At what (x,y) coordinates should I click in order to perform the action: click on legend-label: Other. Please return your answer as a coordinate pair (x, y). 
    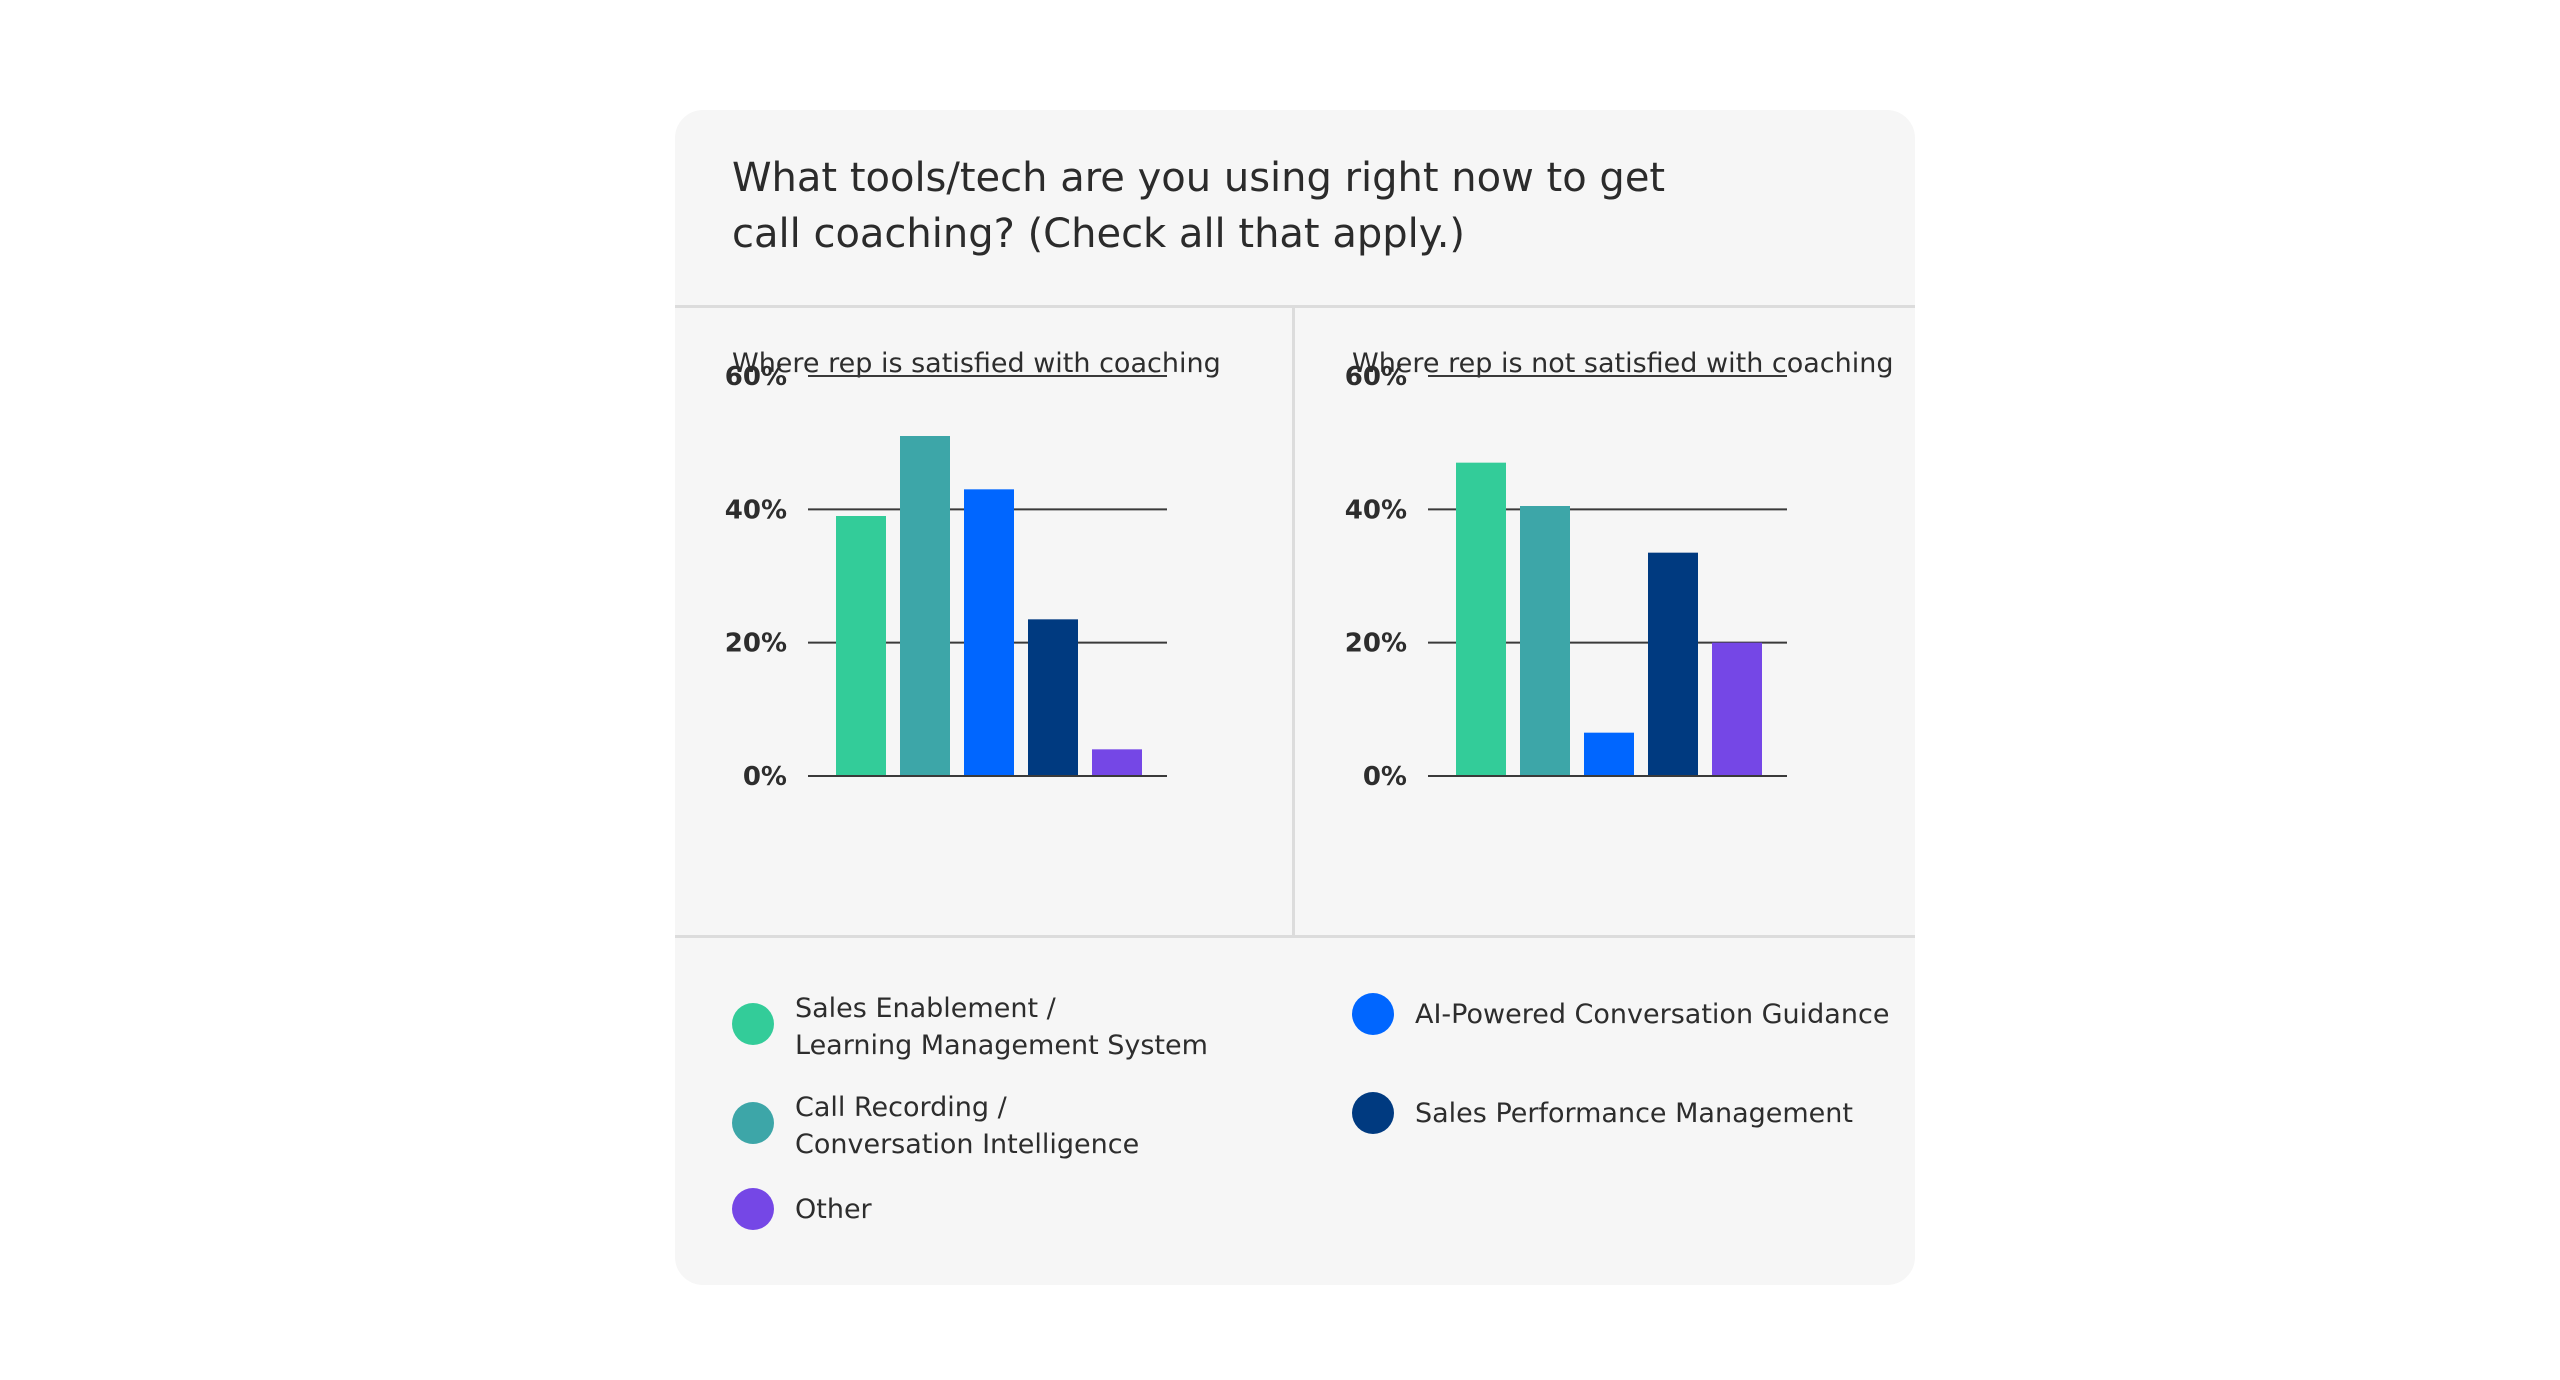
    Looking at the image, I should click on (833, 1209).